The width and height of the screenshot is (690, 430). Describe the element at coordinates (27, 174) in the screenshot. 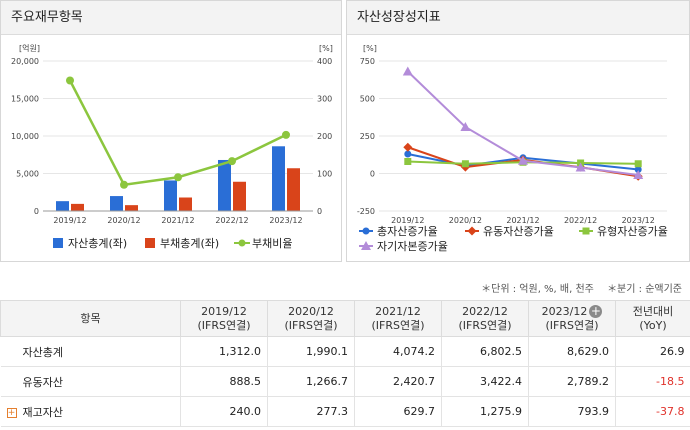

I see `left-tick-label: 5,000` at that location.